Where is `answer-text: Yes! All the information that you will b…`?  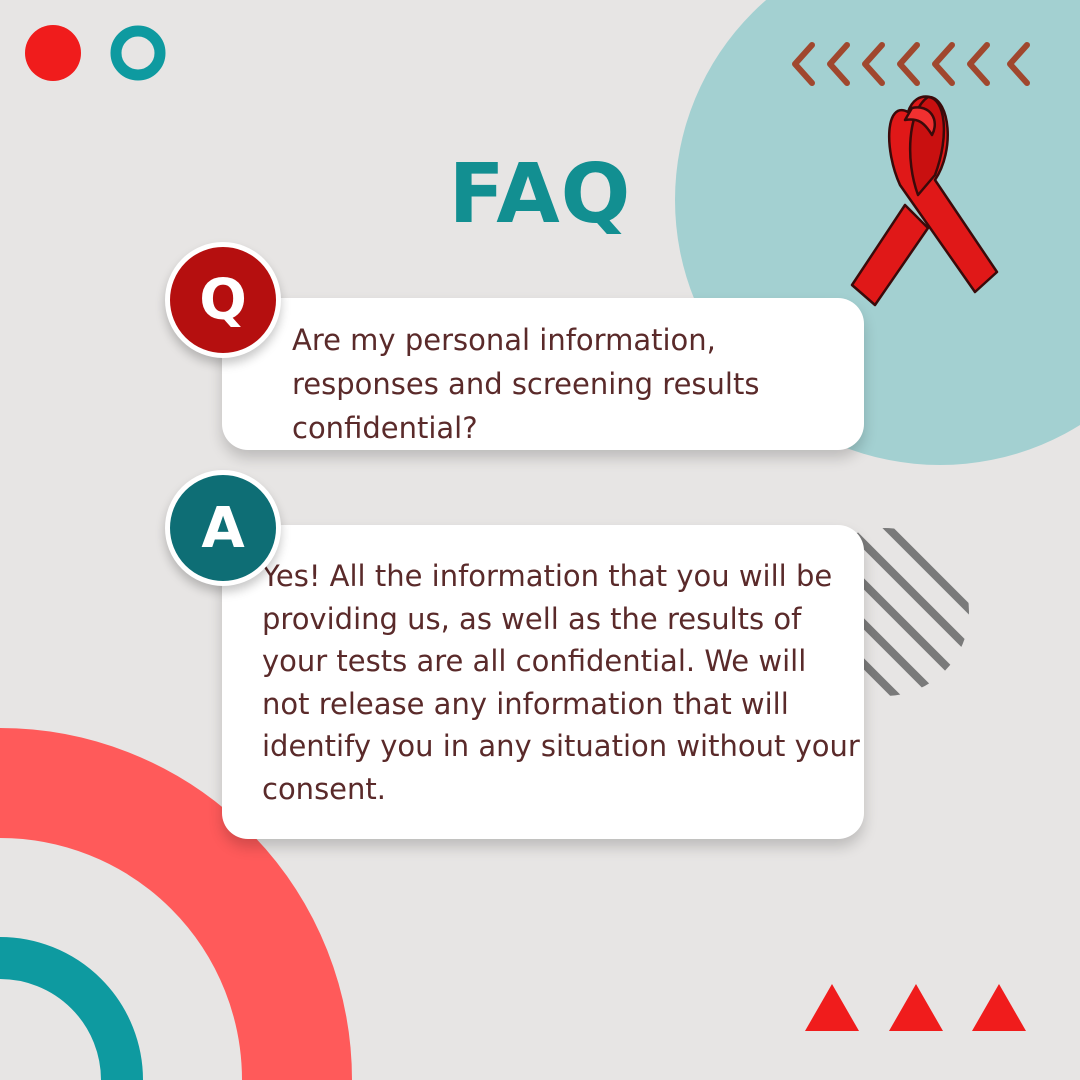 answer-text: Yes! All the information that you will b… is located at coordinates (561, 682).